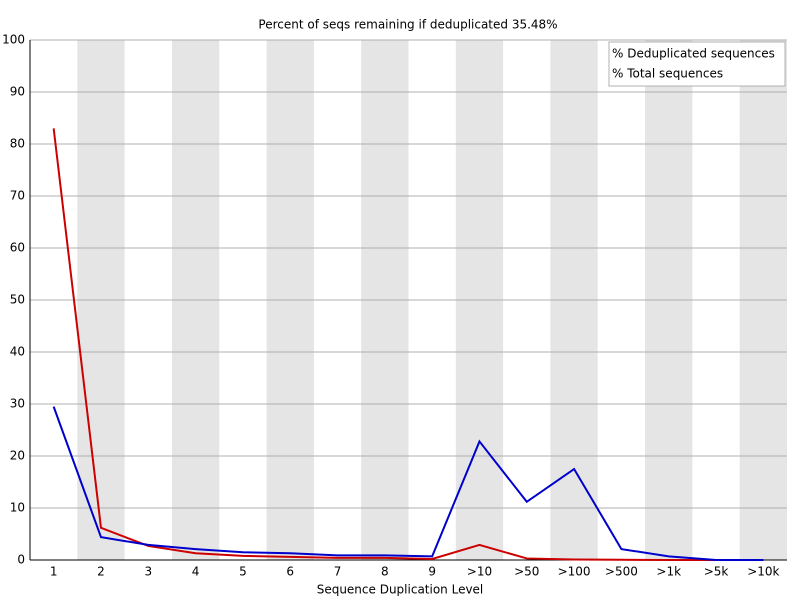 The height and width of the screenshot is (600, 800). I want to click on legend-entry: % Total sequences, so click(667, 74).